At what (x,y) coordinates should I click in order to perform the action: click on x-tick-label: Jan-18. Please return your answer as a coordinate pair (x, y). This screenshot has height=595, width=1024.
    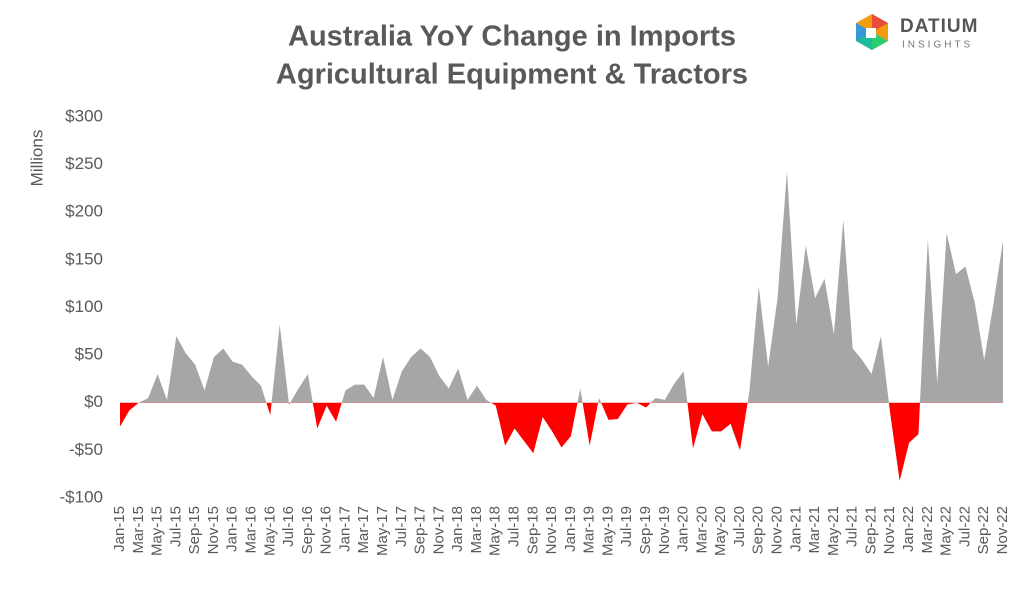
    Looking at the image, I should click on (457, 529).